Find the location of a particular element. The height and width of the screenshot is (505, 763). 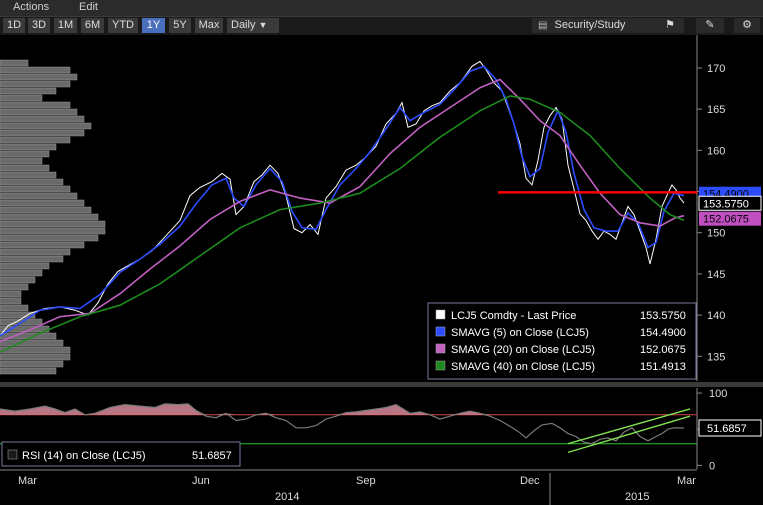

edit-button: ✎ is located at coordinates (710, 25).